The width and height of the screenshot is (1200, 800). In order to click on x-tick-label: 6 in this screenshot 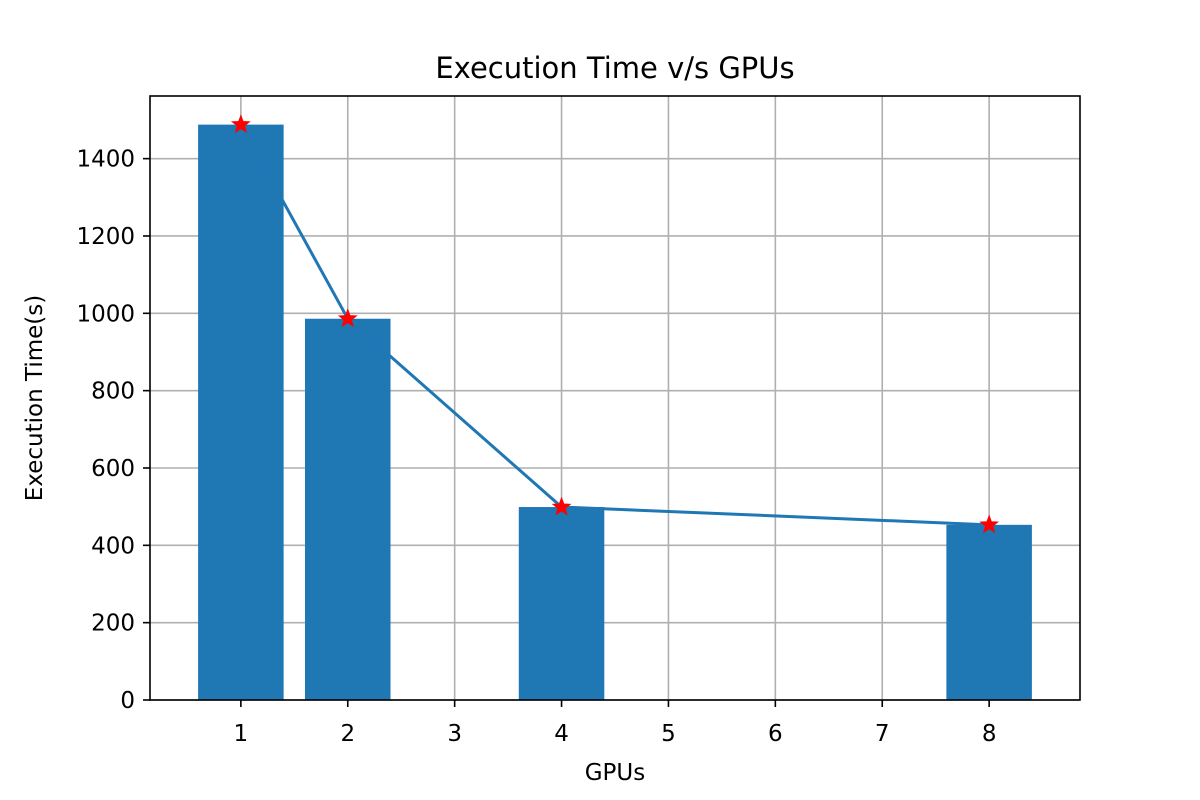, I will do `click(775, 734)`.